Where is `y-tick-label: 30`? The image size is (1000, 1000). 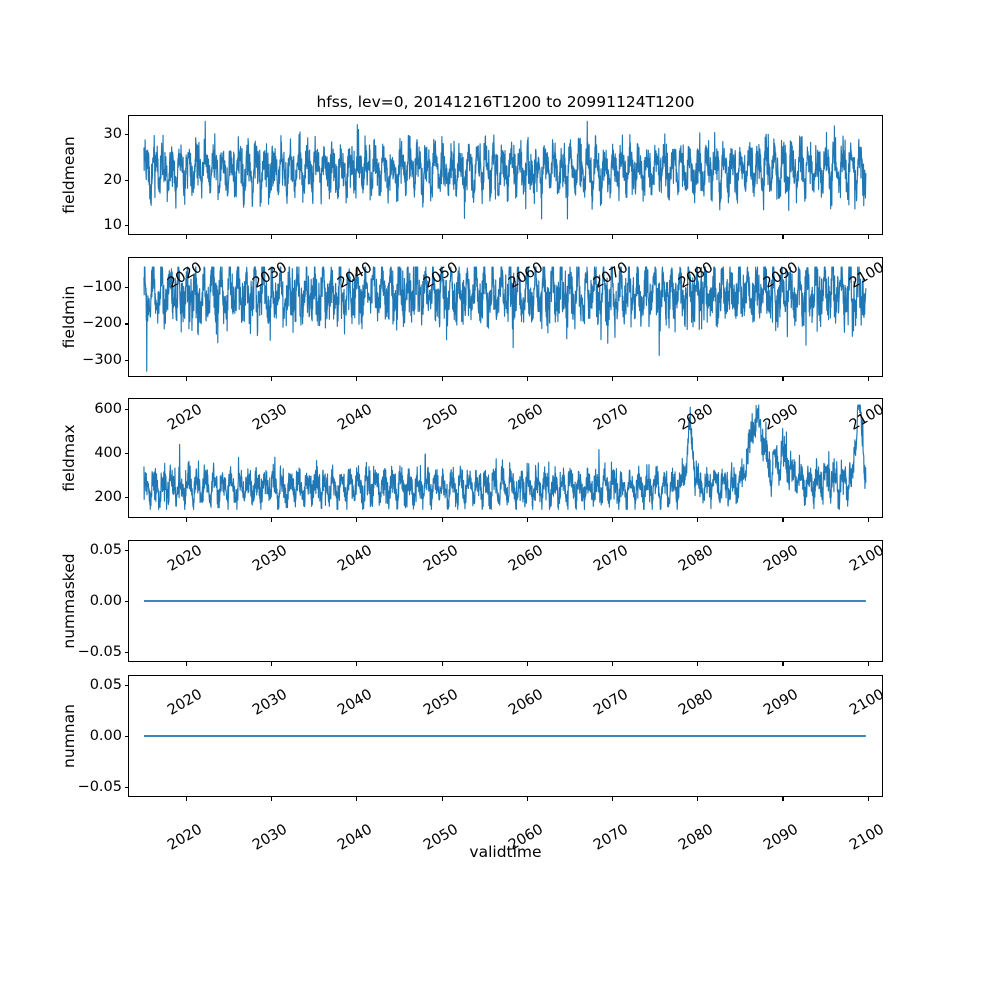
y-tick-label: 30 is located at coordinates (112, 134).